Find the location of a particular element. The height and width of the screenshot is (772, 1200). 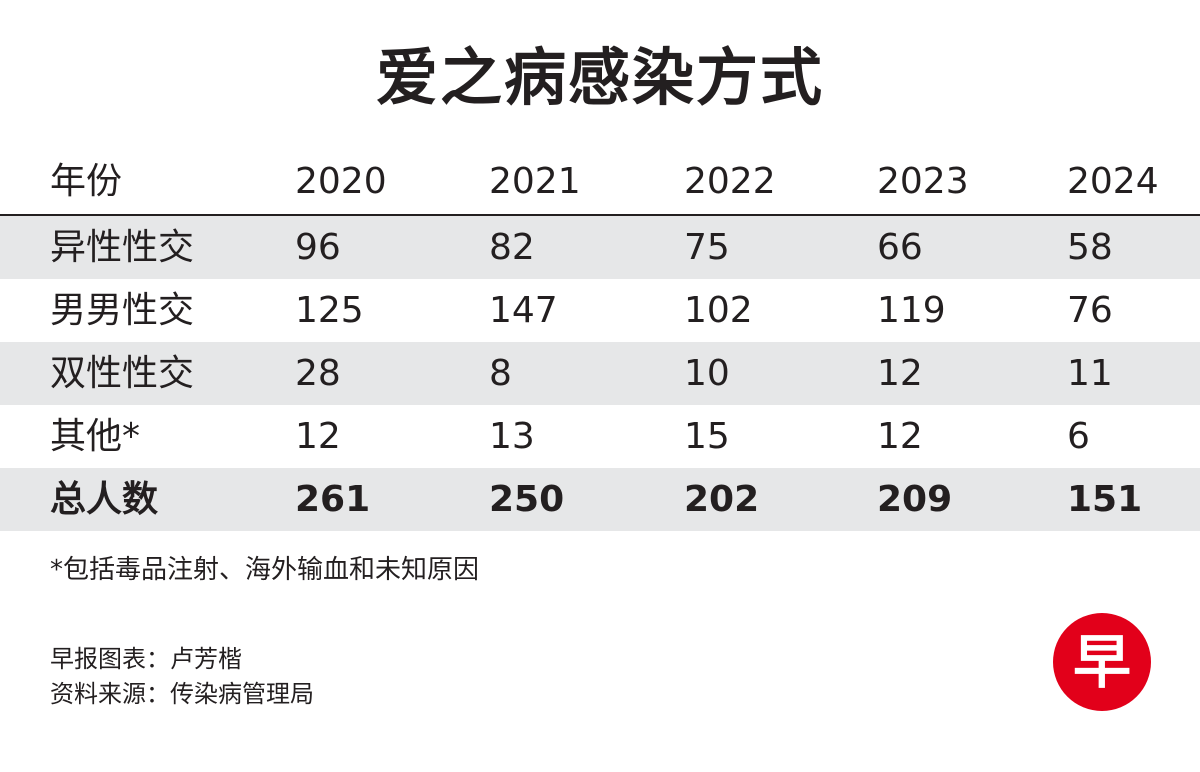

header-cell-2022: 2022 is located at coordinates (730, 181).